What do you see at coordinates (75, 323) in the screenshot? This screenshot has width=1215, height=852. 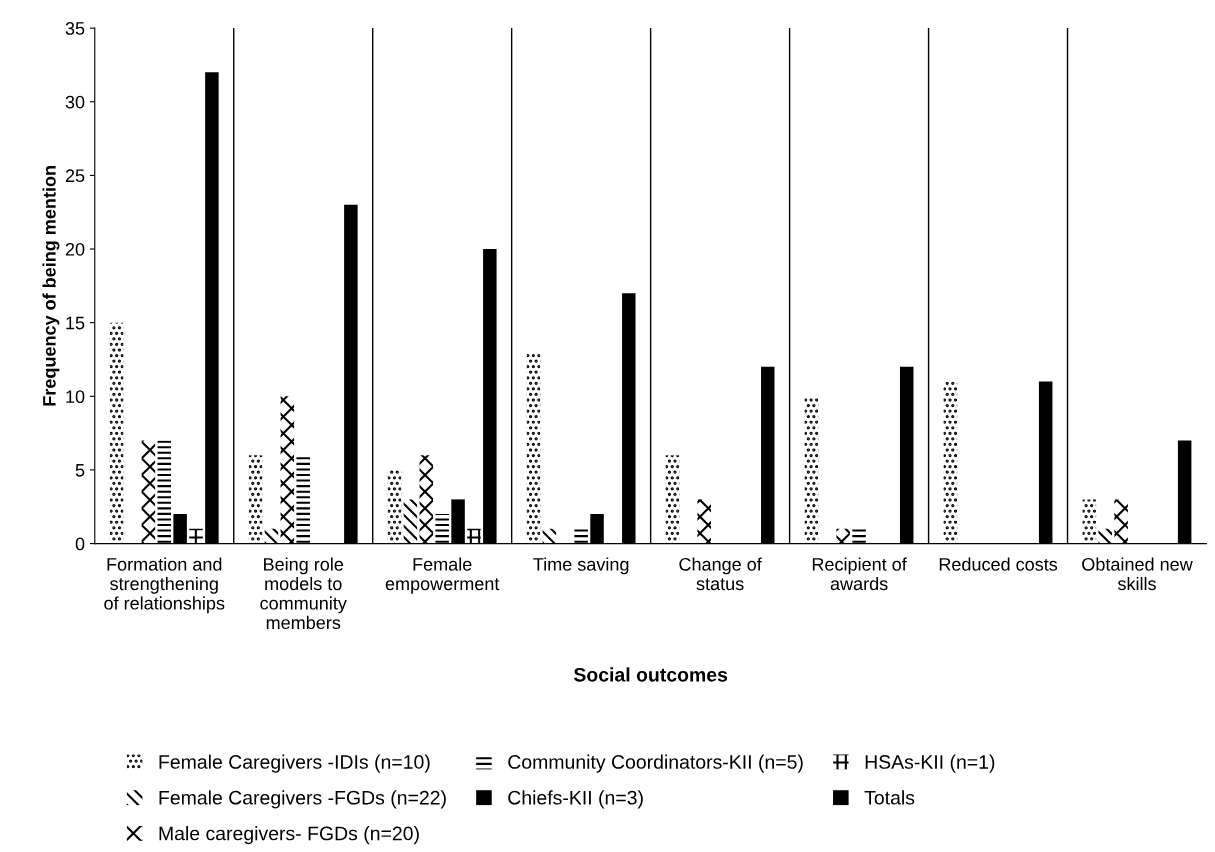 I see `y-tick-label: 15` at bounding box center [75, 323].